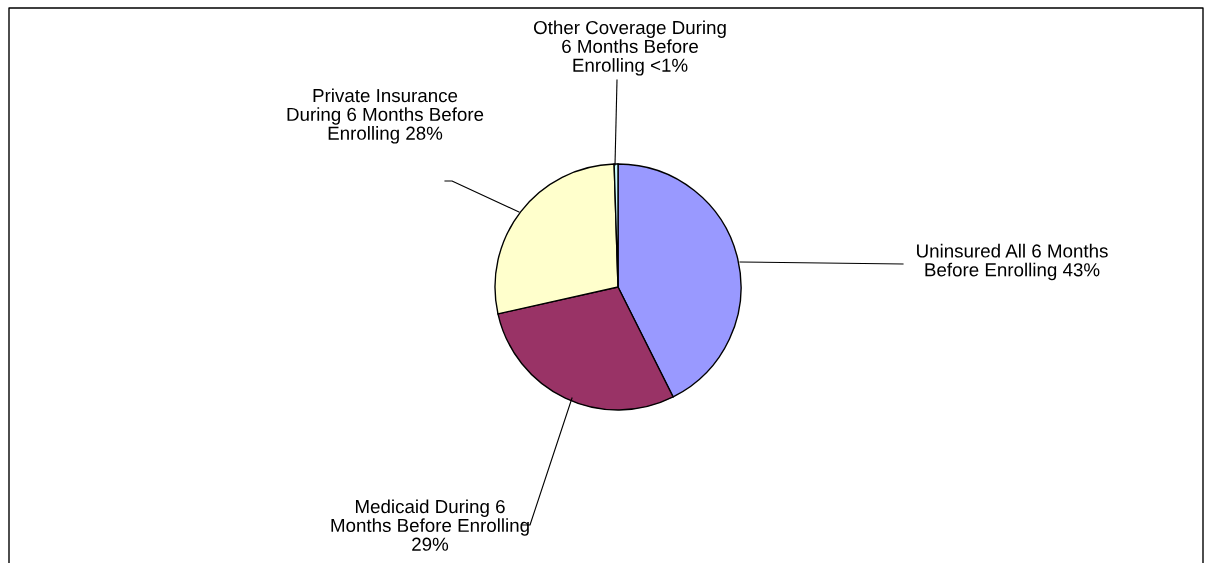  I want to click on slice-label: Other Coverage During 6 Months Before Enrolling <1%, so click(629, 48).